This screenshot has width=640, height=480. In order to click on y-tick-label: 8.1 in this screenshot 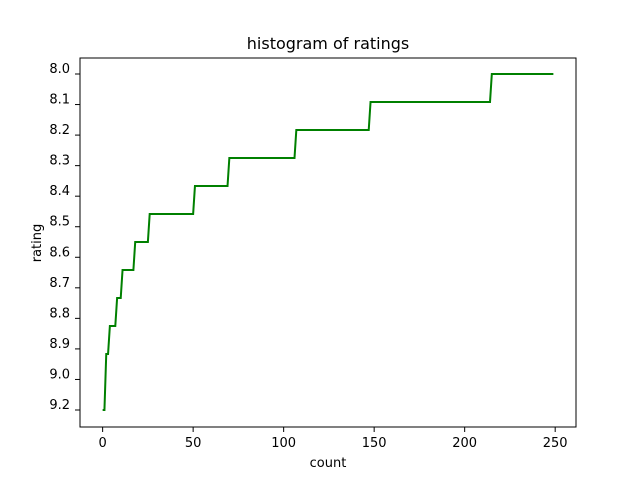, I will do `click(59, 100)`.